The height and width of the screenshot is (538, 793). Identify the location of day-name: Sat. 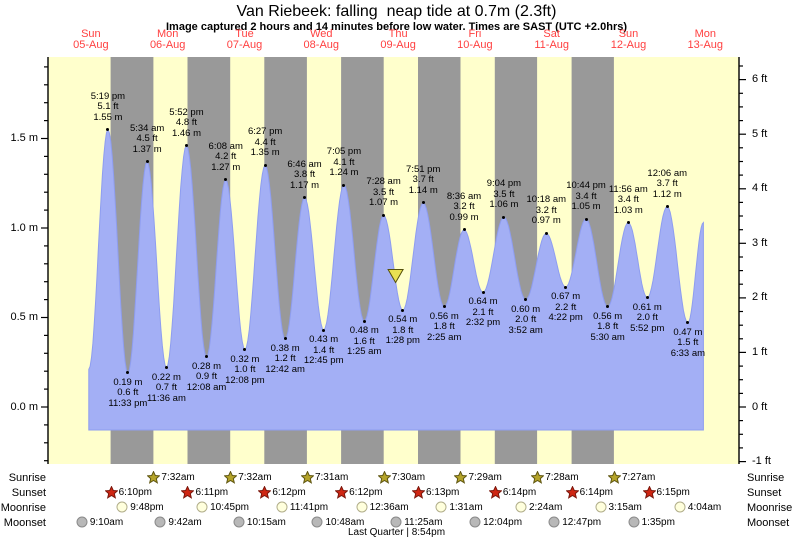
(551, 34).